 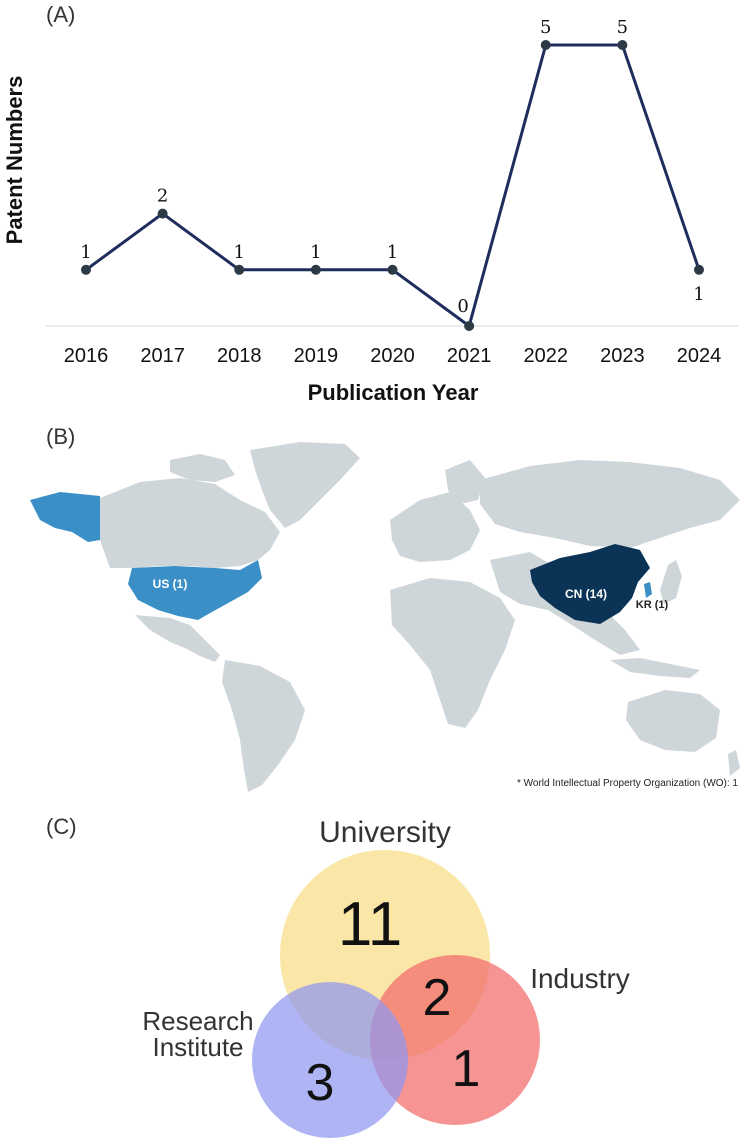 What do you see at coordinates (469, 356) in the screenshot?
I see `x-tick-label: 2021` at bounding box center [469, 356].